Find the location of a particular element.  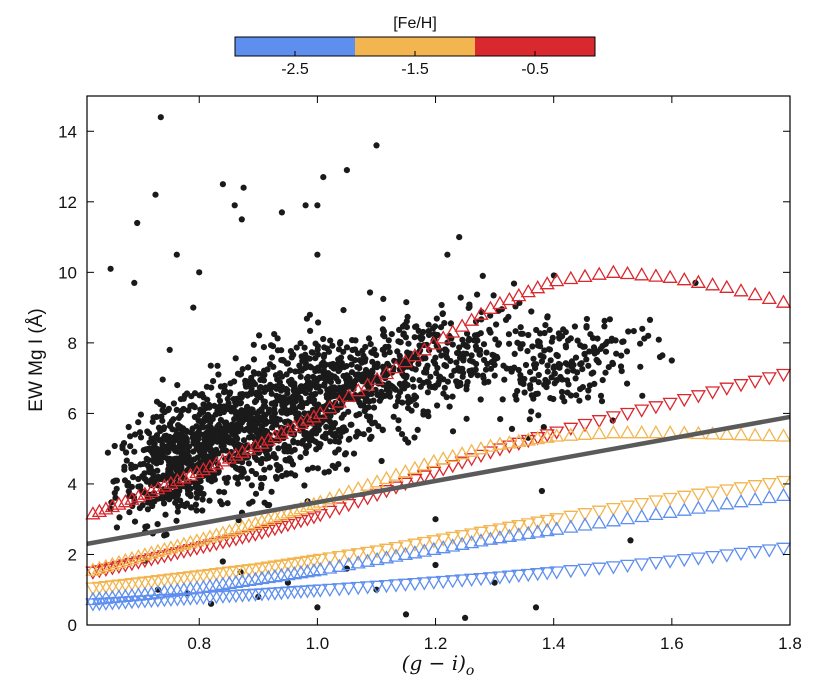

colorbar: [Fe/H] -2.5 -1.5 -0.5 is located at coordinates (415, 46).